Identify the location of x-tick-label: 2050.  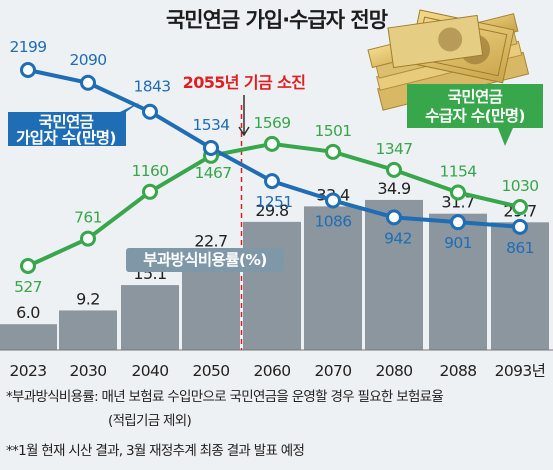
(210, 371).